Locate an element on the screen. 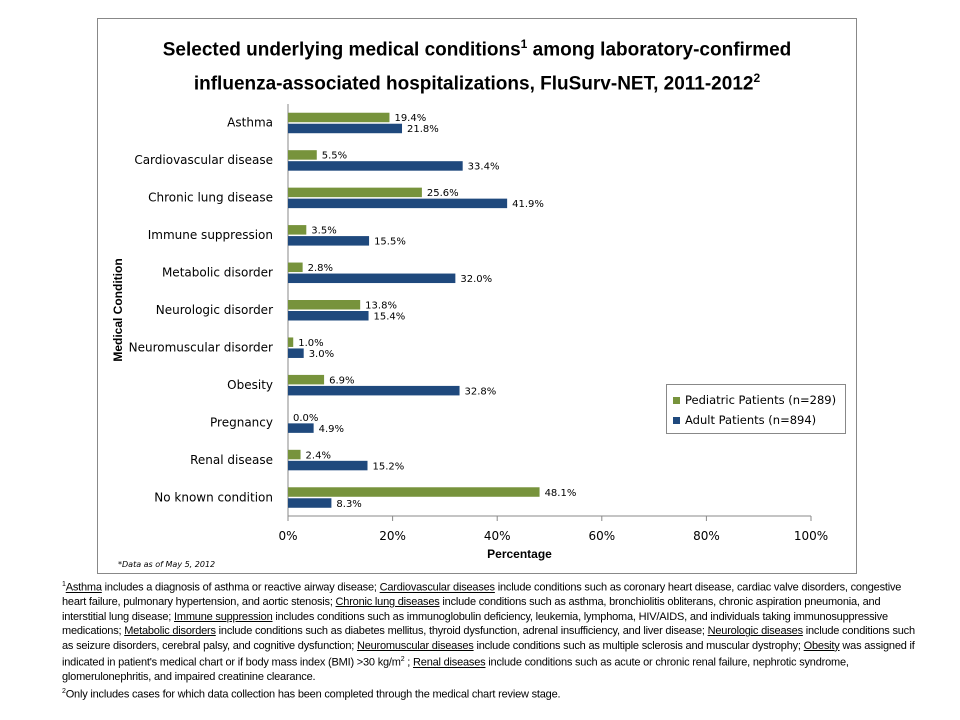  title-line-1b: among laboratory-confirmed is located at coordinates (659, 50).